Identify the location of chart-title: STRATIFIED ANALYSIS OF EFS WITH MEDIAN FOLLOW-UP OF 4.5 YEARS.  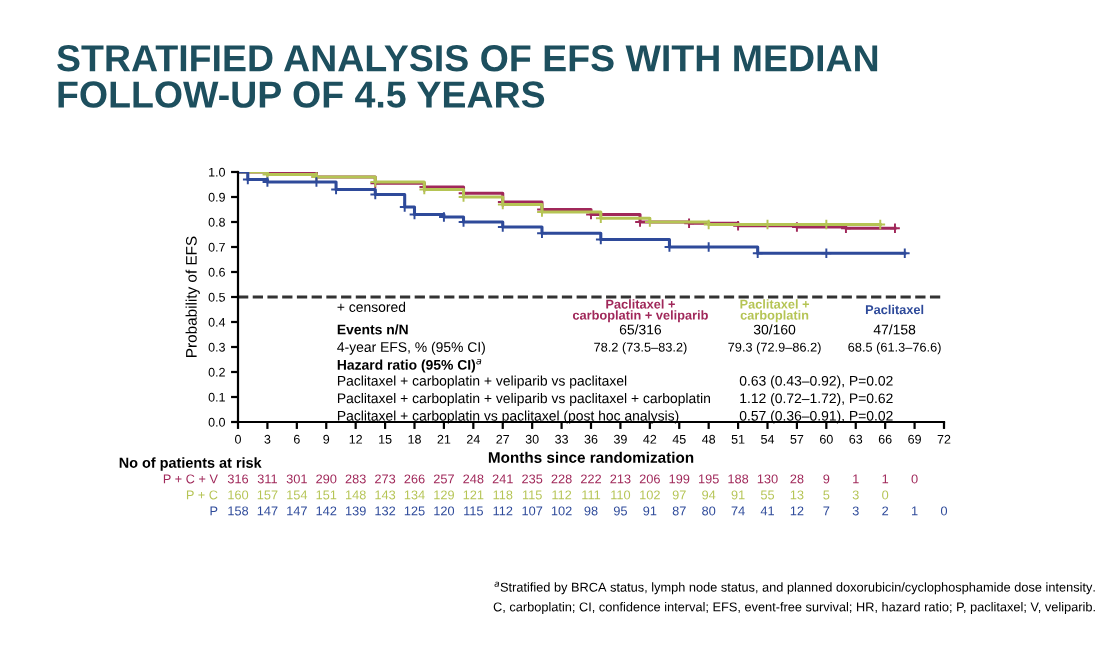
(467, 76).